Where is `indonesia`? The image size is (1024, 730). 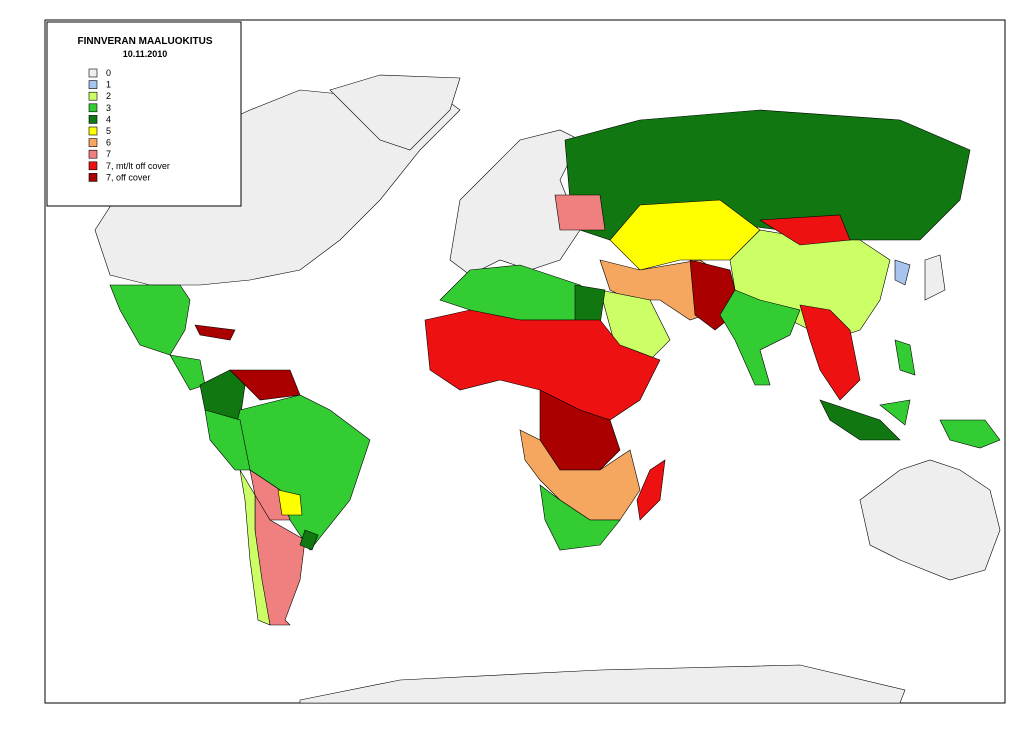 indonesia is located at coordinates (860, 420).